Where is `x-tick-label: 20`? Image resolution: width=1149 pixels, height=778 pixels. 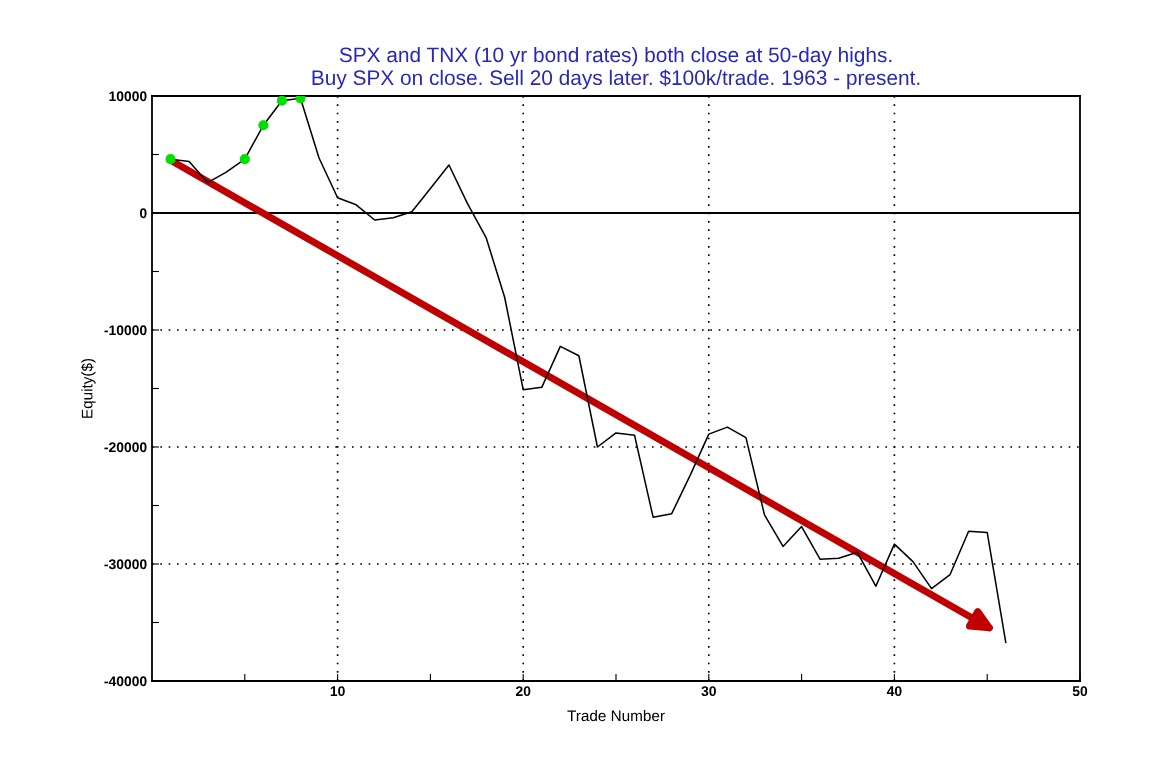
x-tick-label: 20 is located at coordinates (523, 691).